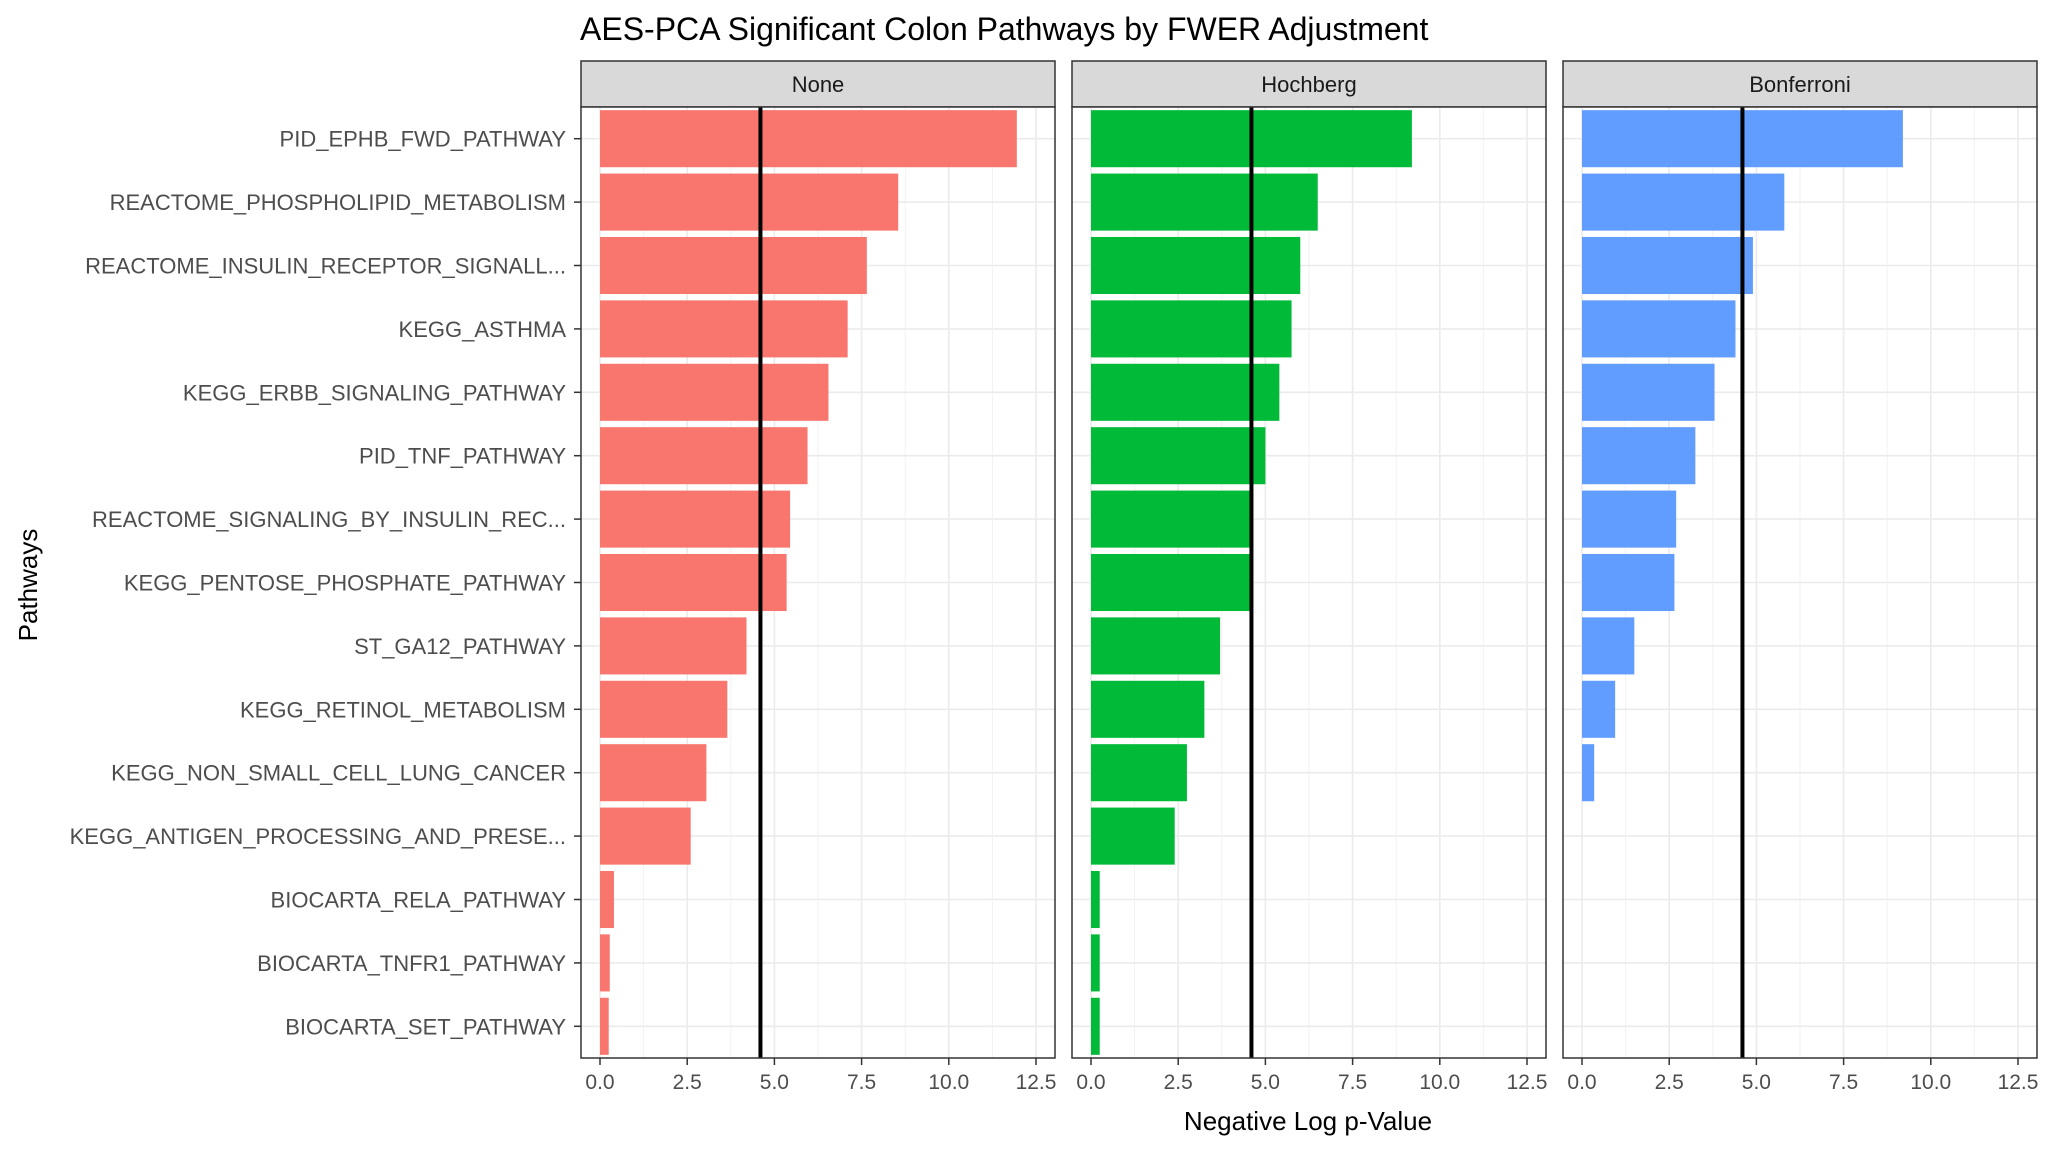 Image resolution: width=2054 pixels, height=1152 pixels. Describe the element at coordinates (462, 456) in the screenshot. I see `y-tick-label: PID_TNF_PATHWAY` at that location.